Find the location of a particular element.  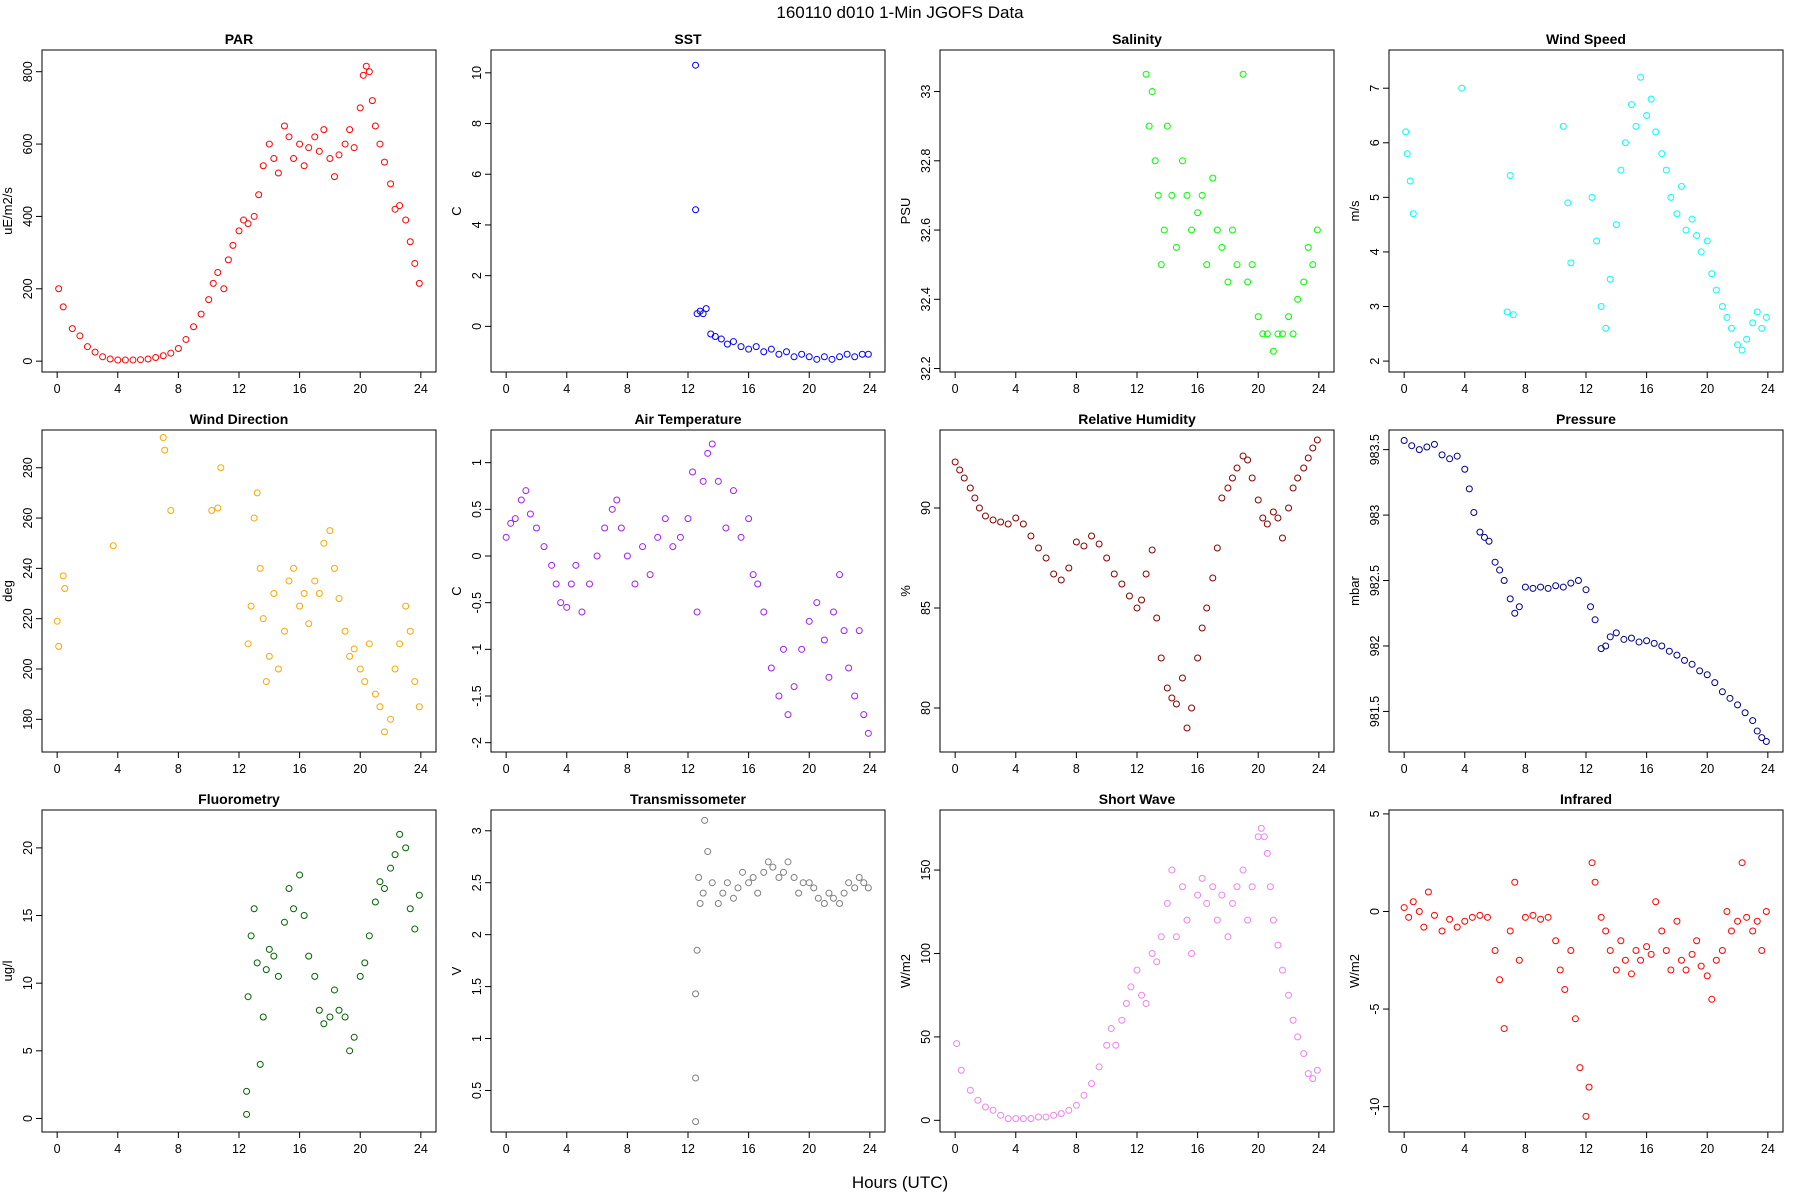

x-tick-label: 16 is located at coordinates (300, 389).